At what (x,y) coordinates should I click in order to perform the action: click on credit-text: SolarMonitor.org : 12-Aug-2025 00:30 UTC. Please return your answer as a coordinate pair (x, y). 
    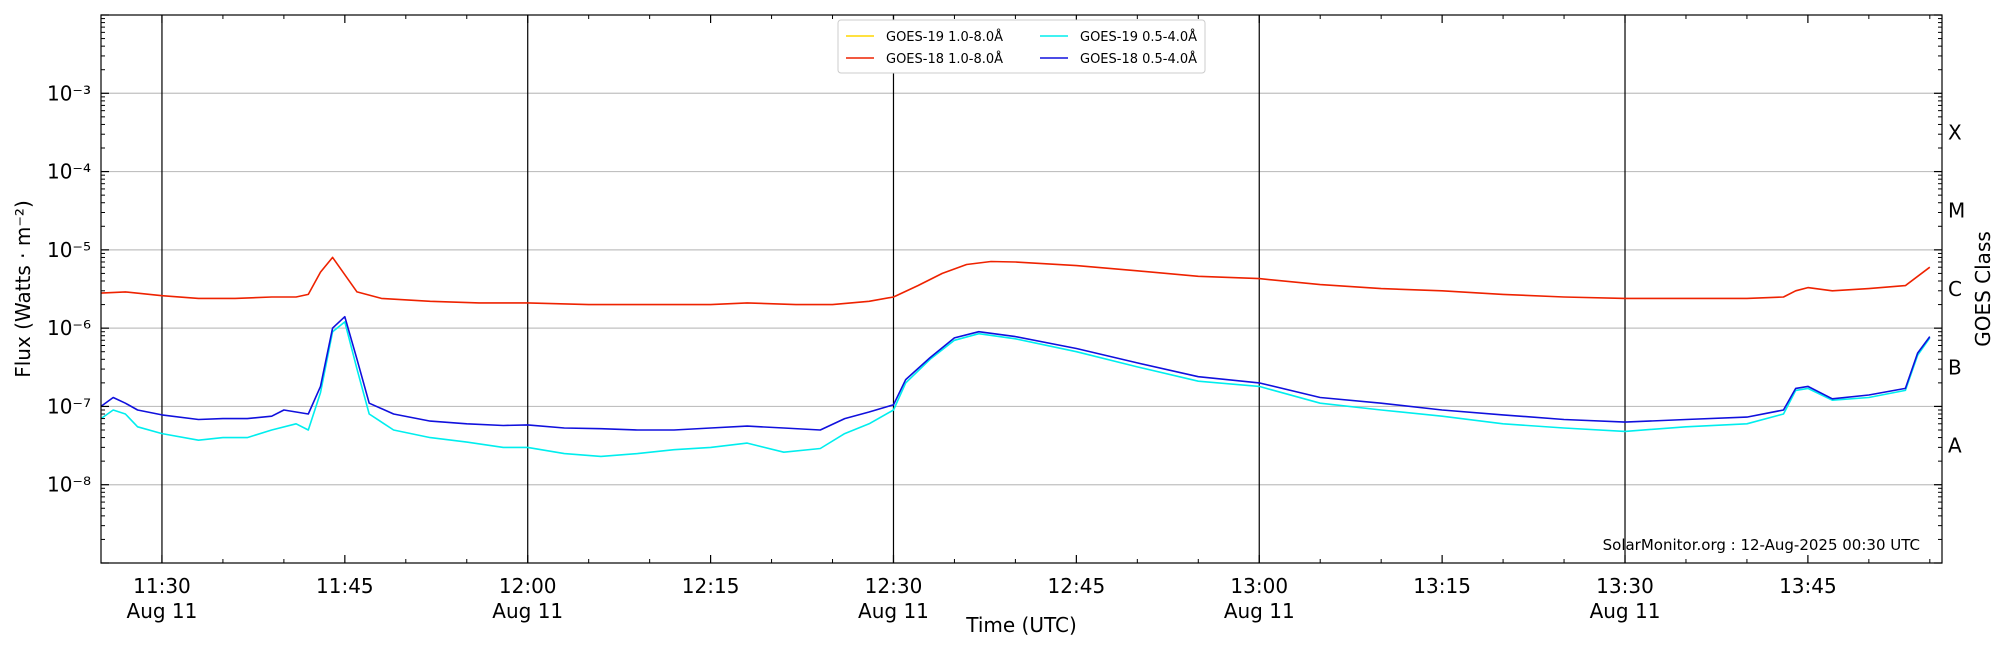
    Looking at the image, I should click on (1761, 545).